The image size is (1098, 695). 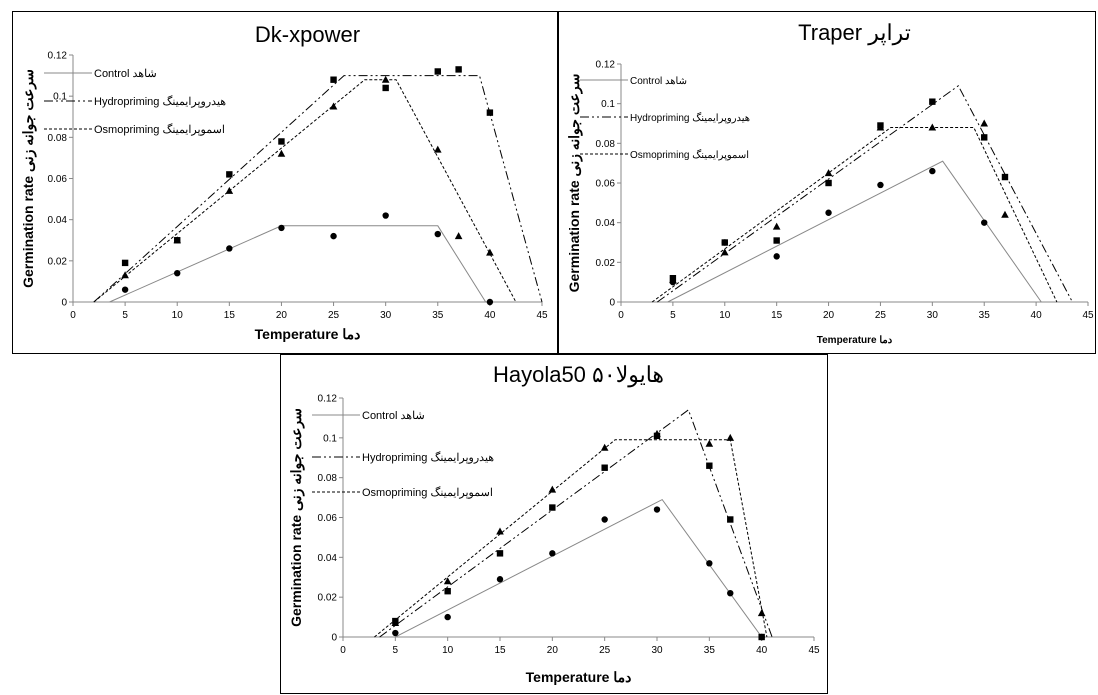 What do you see at coordinates (579, 677) in the screenshot?
I see `x-axis-label: Temperature دما` at bounding box center [579, 677].